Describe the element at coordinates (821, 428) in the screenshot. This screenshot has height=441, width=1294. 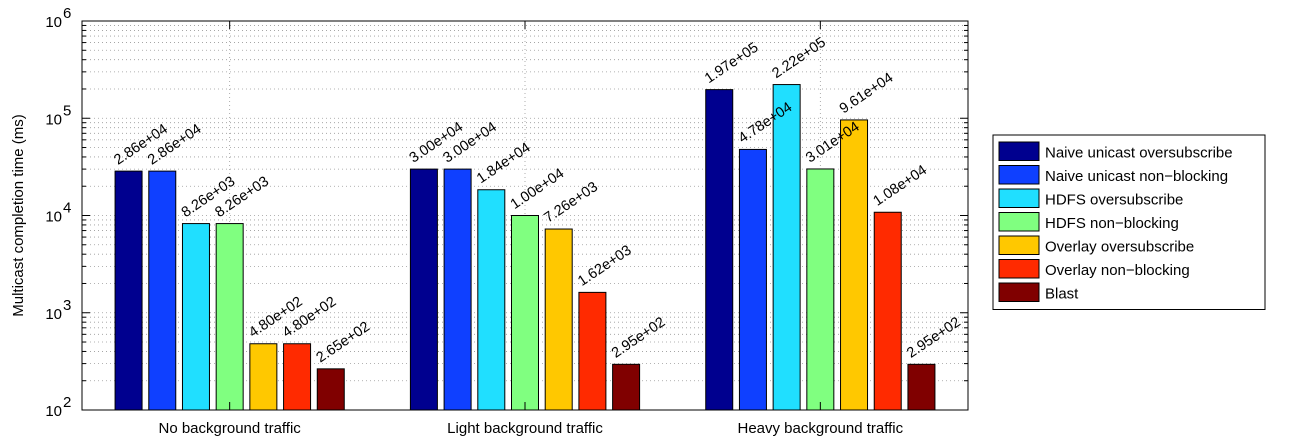
I see `x-category-label: Heavy background traffic` at that location.